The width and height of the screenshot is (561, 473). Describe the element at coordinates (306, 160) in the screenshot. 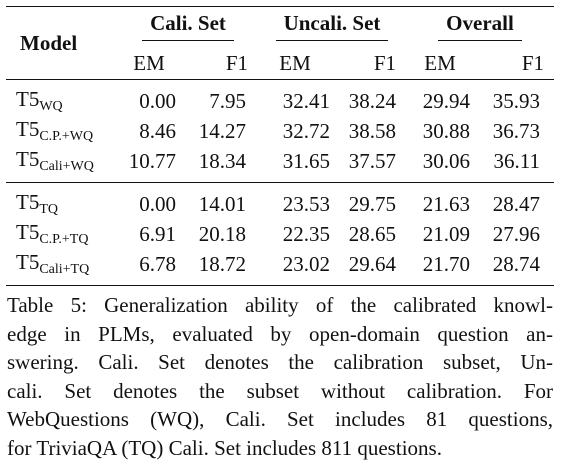

I see `value-cell: 31.65` at that location.